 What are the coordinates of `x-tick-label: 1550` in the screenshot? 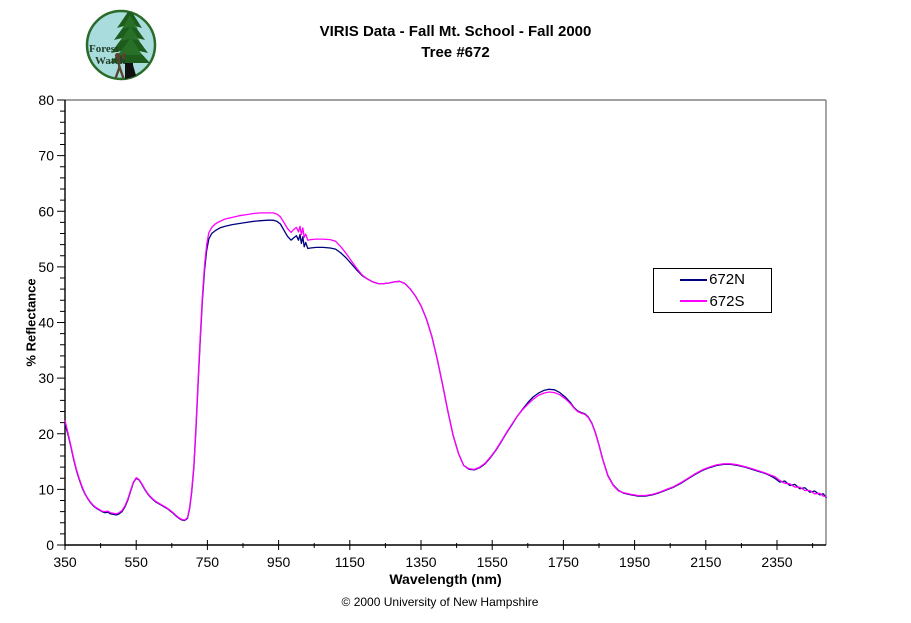 It's located at (492, 562).